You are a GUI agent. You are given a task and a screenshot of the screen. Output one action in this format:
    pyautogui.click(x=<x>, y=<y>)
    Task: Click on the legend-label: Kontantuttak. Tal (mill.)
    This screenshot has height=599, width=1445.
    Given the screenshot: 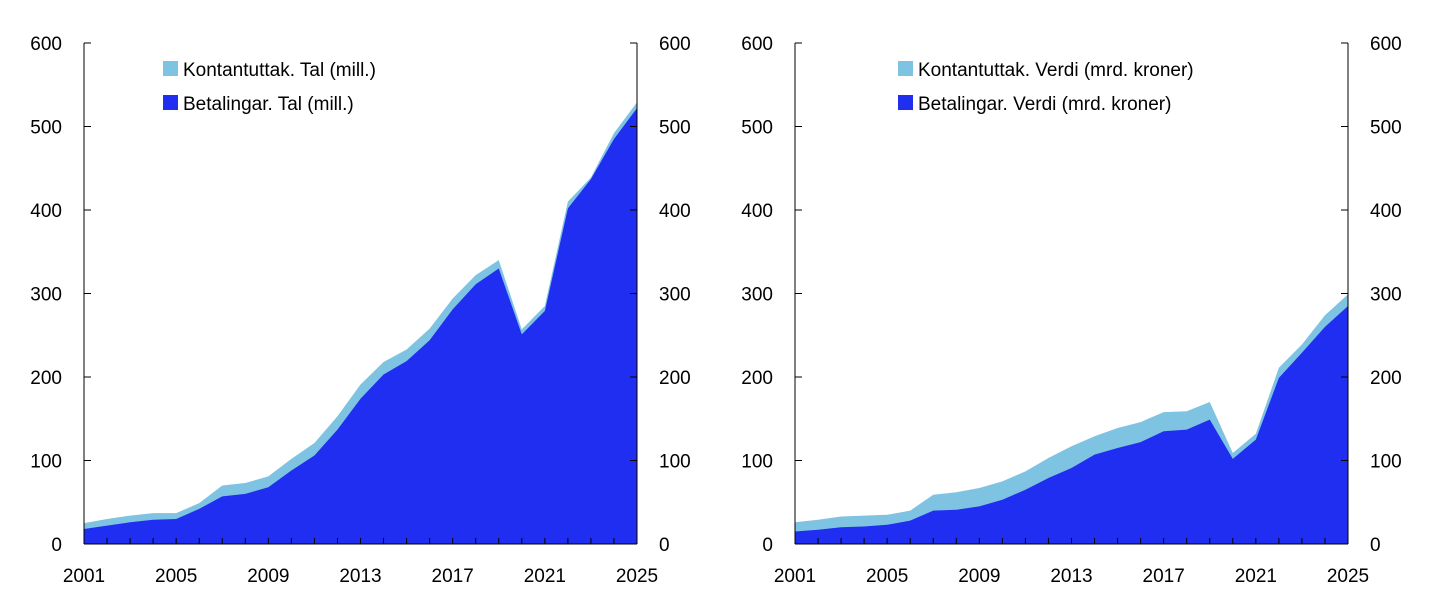 What is the action you would take?
    pyautogui.click(x=279, y=70)
    